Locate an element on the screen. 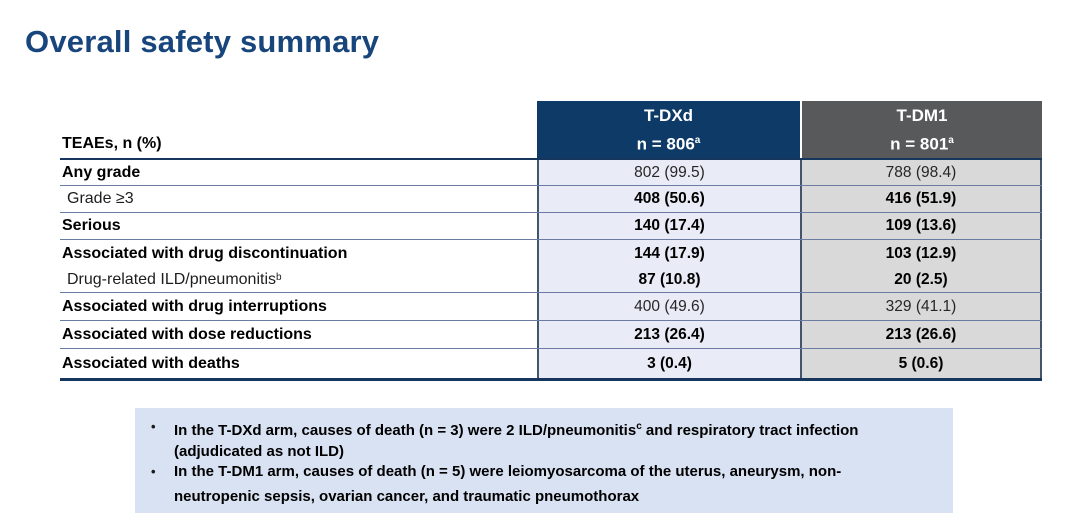 The width and height of the screenshot is (1080, 513). row-label: Associated with drug interruptions is located at coordinates (194, 306).